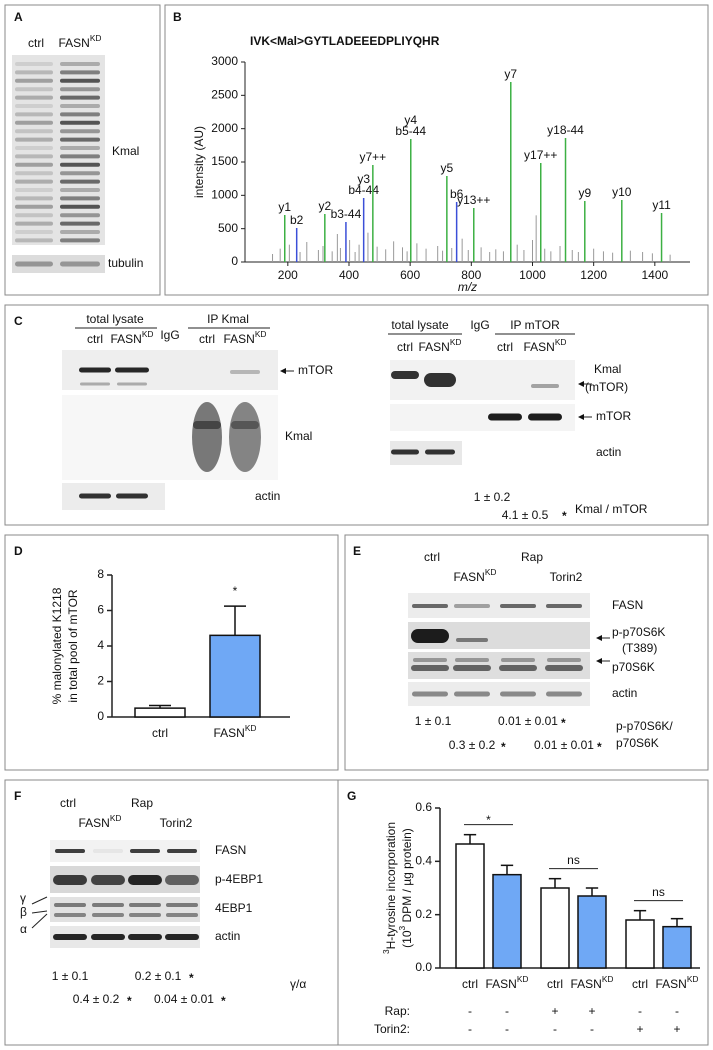 The width and height of the screenshot is (713, 1050). What do you see at coordinates (351, 796) in the screenshot?
I see `panel-letter: G` at bounding box center [351, 796].